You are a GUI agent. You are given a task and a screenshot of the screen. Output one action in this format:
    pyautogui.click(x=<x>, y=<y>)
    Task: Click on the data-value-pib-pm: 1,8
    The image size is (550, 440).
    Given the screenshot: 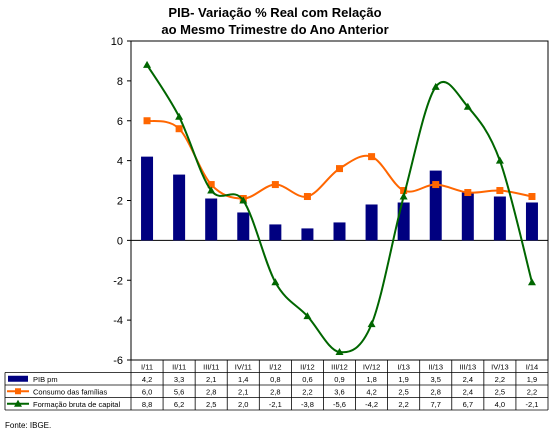 What is the action you would take?
    pyautogui.click(x=371, y=379)
    